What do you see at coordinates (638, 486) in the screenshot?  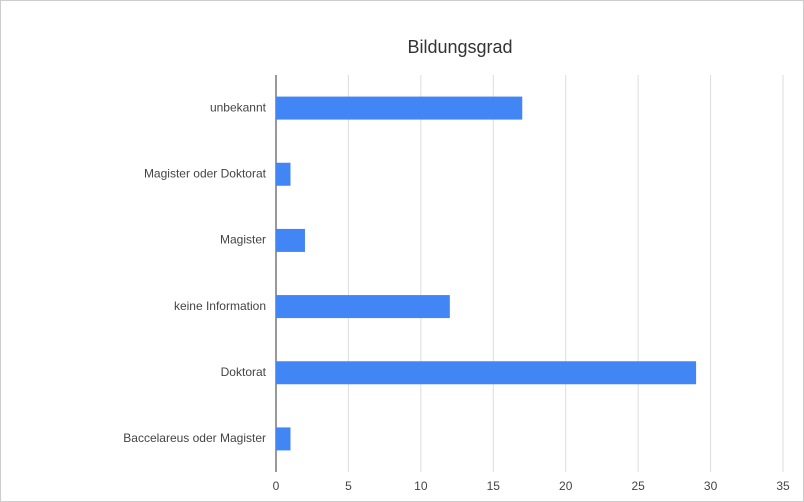 I see `x-tick-label: 25` at bounding box center [638, 486].